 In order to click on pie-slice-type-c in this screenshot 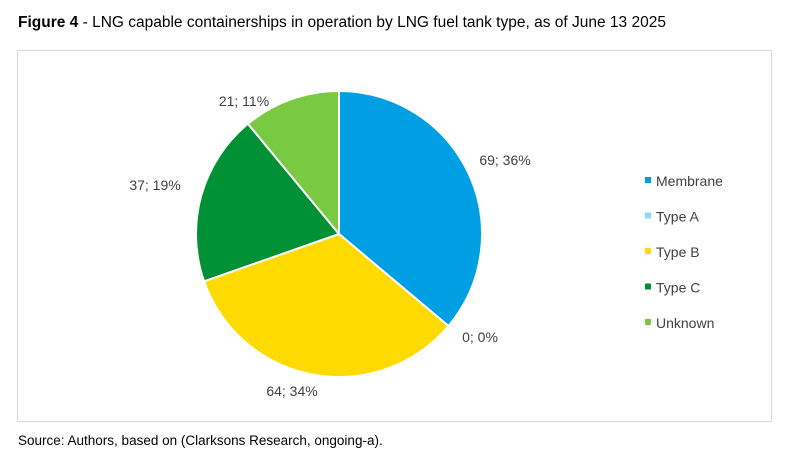, I will do `click(268, 202)`.